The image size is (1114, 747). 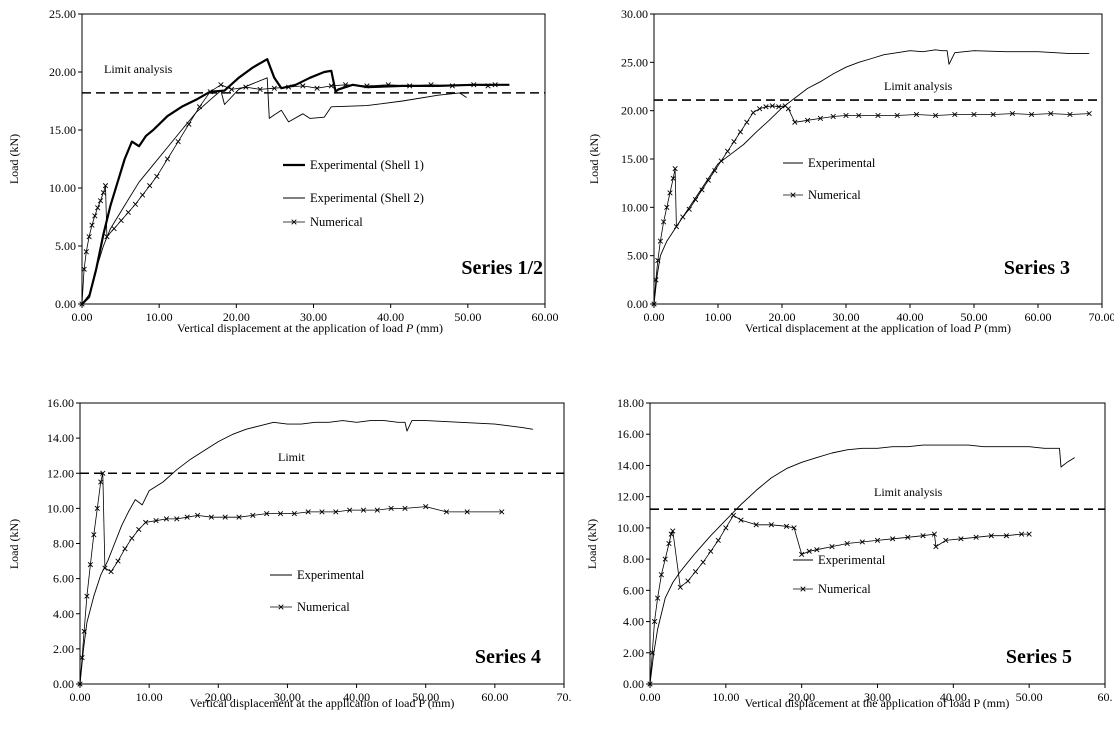 What do you see at coordinates (60, 438) in the screenshot?
I see `y-tick-label: 14.00` at bounding box center [60, 438].